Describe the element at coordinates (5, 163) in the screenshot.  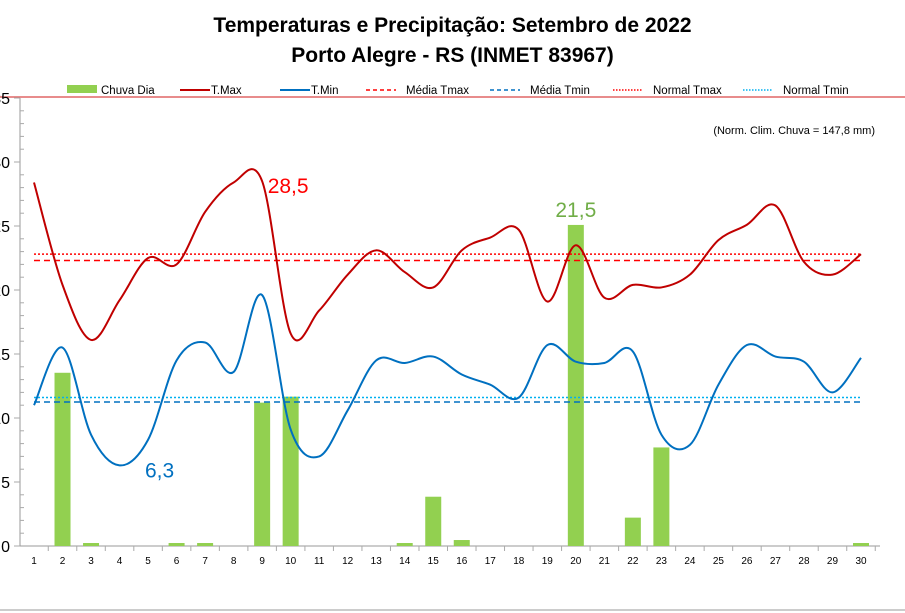
I see `y-tick-label: 30` at that location.